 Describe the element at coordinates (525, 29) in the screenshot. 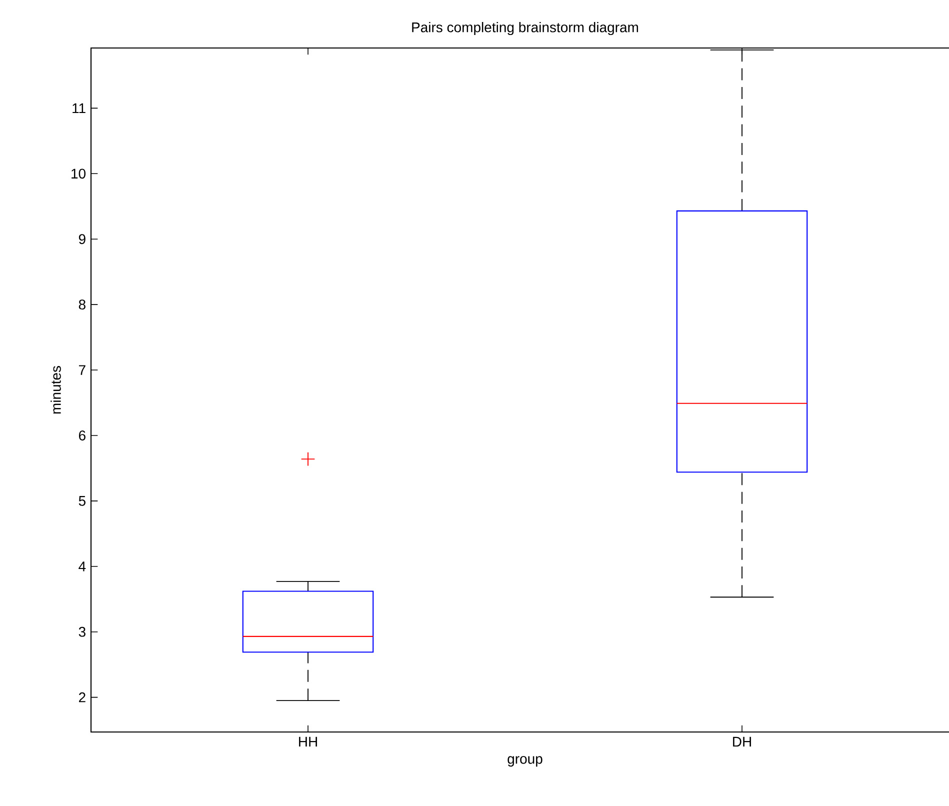

I see `chart-title: Pairs completing brainstorm diagram` at that location.